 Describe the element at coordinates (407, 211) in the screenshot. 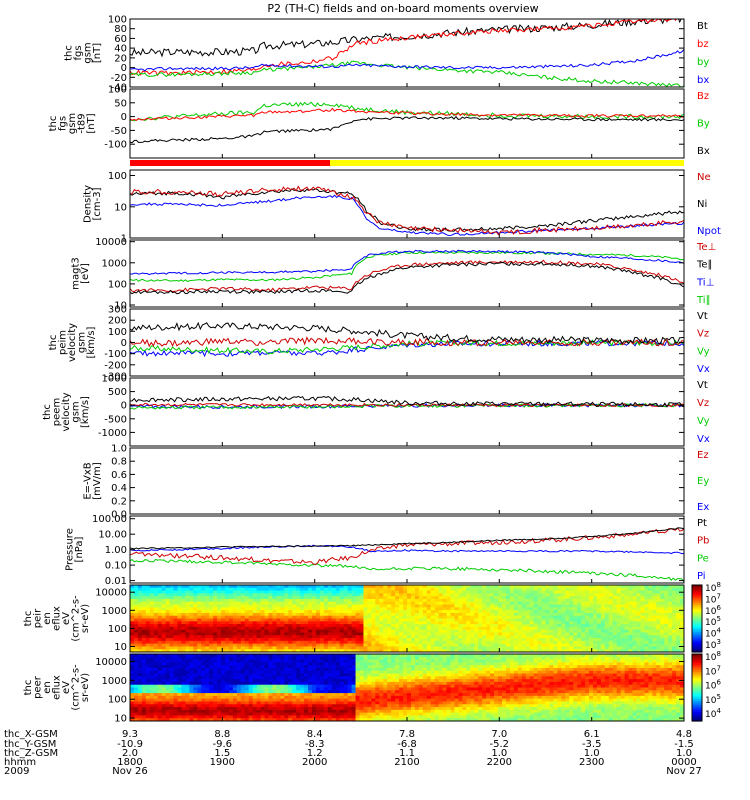

I see `plot-area-density` at that location.